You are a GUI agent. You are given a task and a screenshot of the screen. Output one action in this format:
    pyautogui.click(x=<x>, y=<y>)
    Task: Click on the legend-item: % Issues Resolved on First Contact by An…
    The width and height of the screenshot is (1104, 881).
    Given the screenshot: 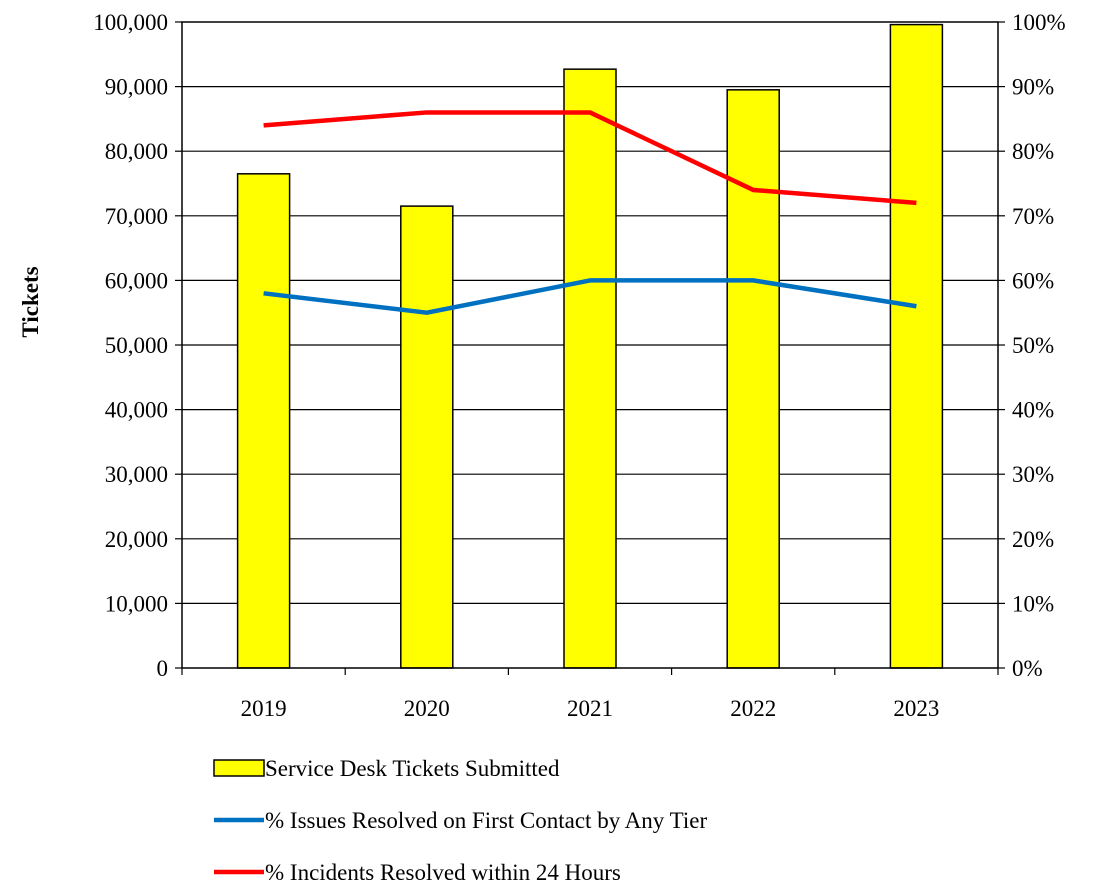 What is the action you would take?
    pyautogui.click(x=460, y=820)
    